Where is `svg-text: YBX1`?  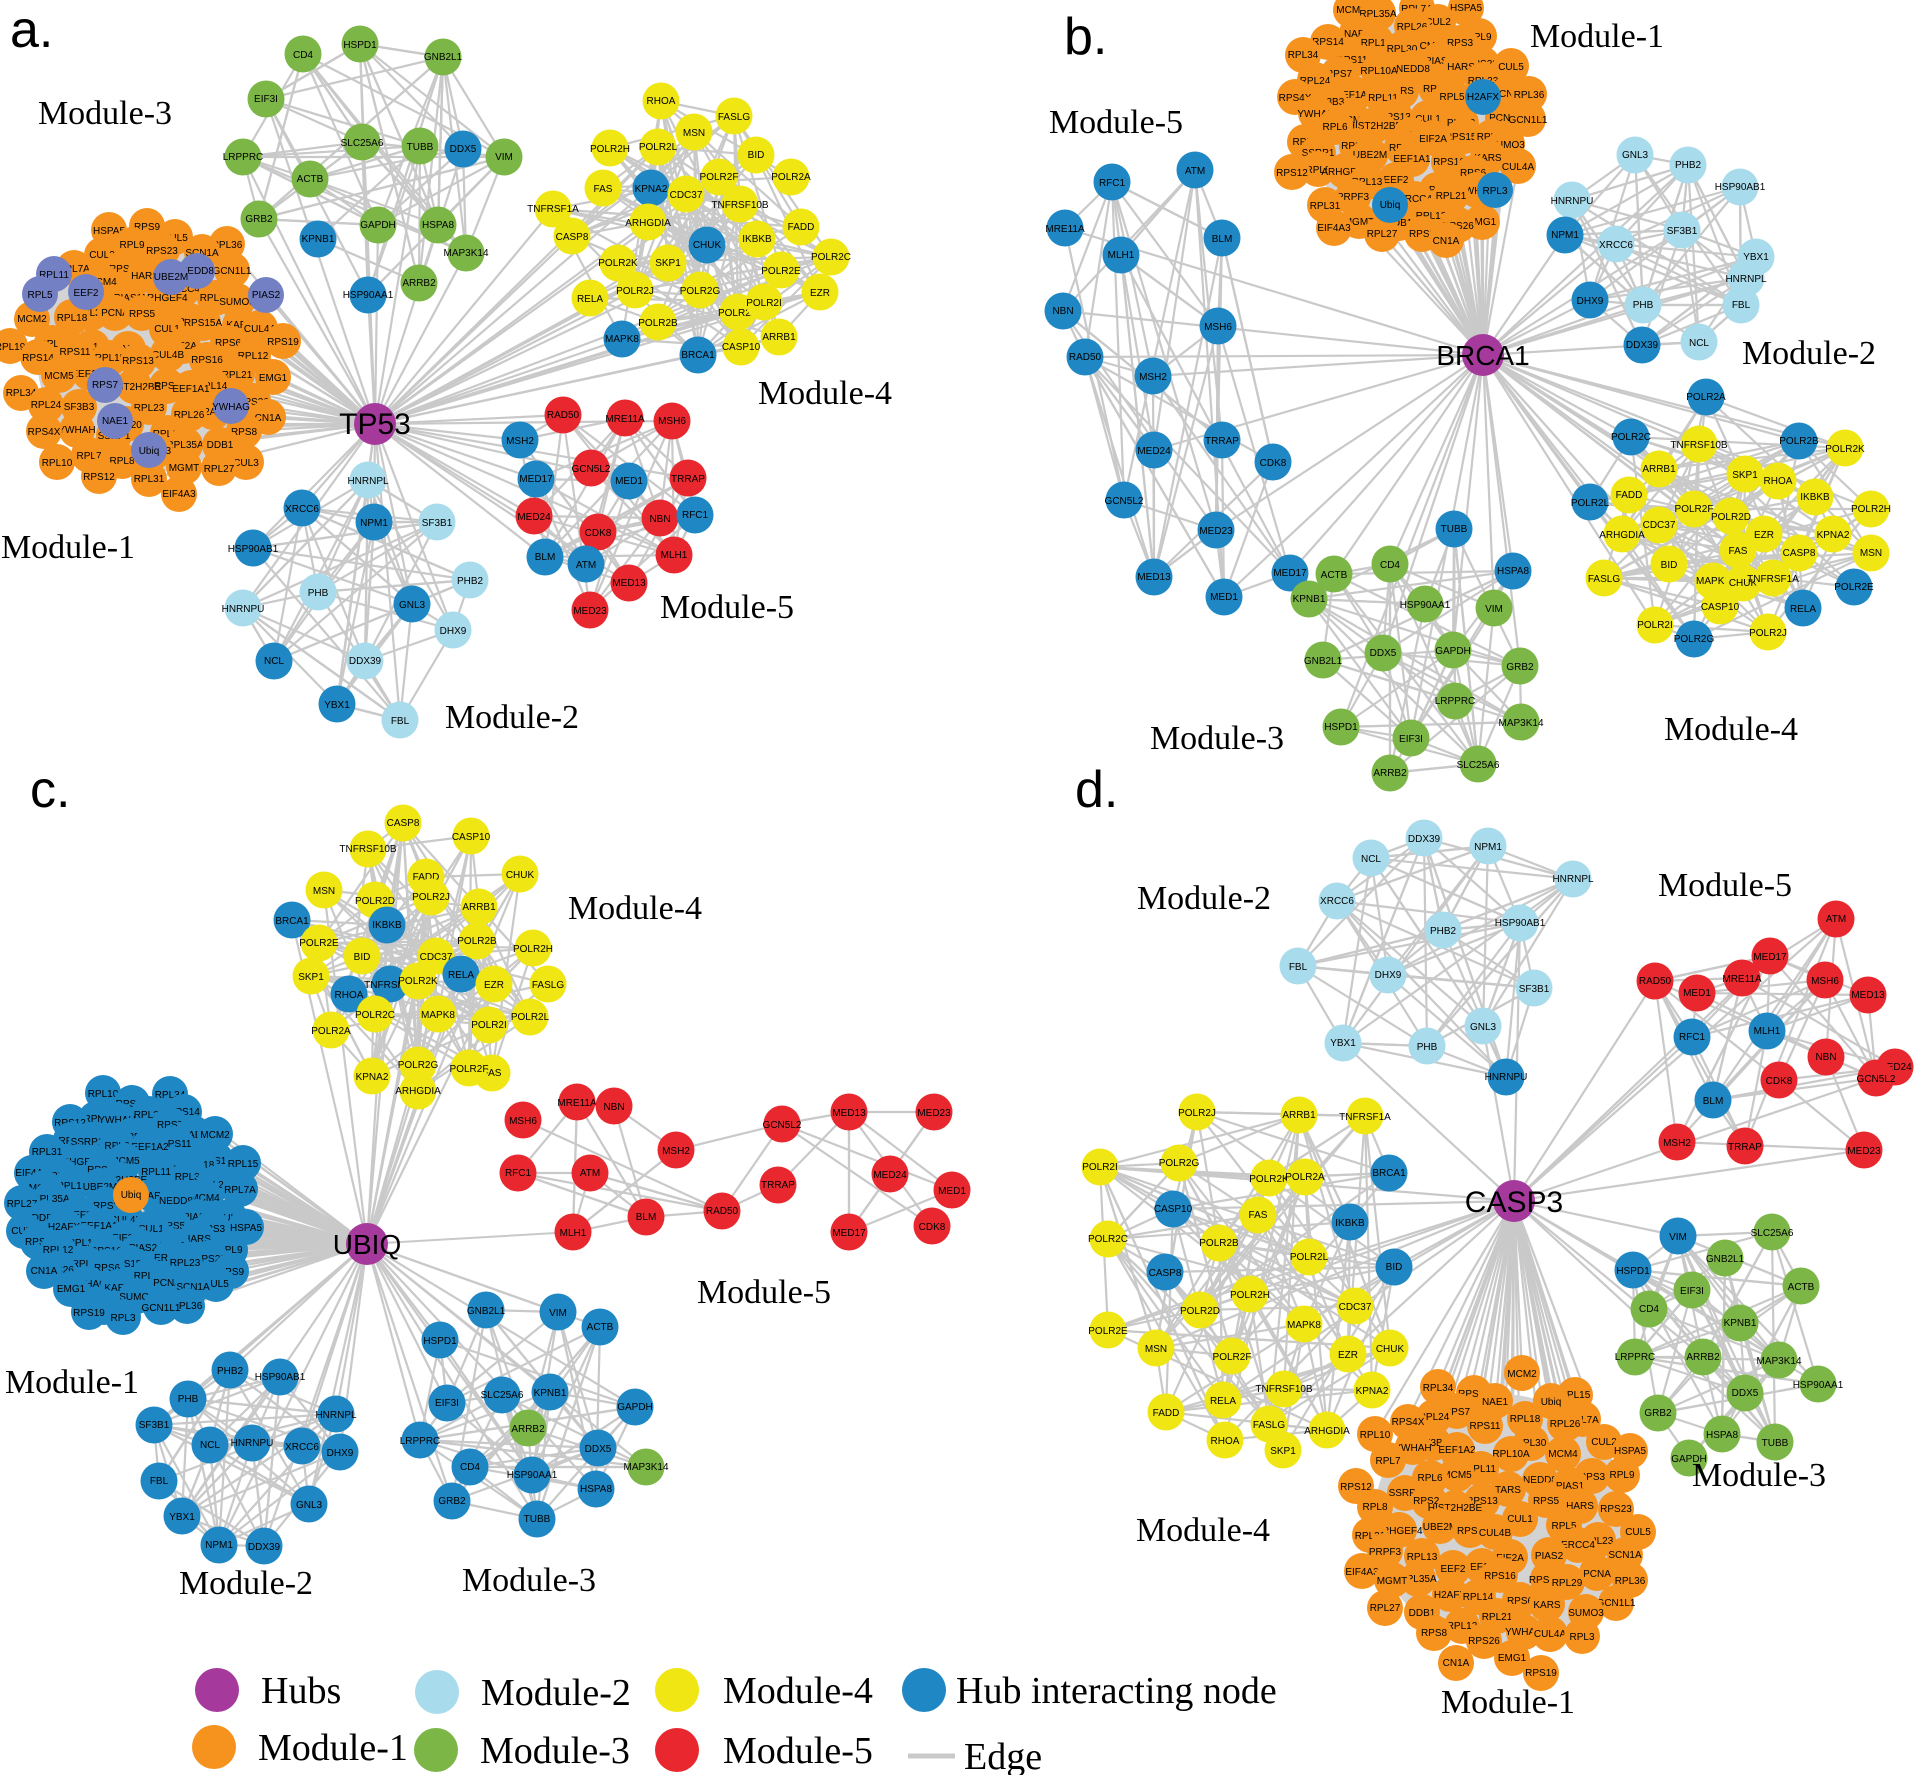
svg-text: YBX1 is located at coordinates (337, 705).